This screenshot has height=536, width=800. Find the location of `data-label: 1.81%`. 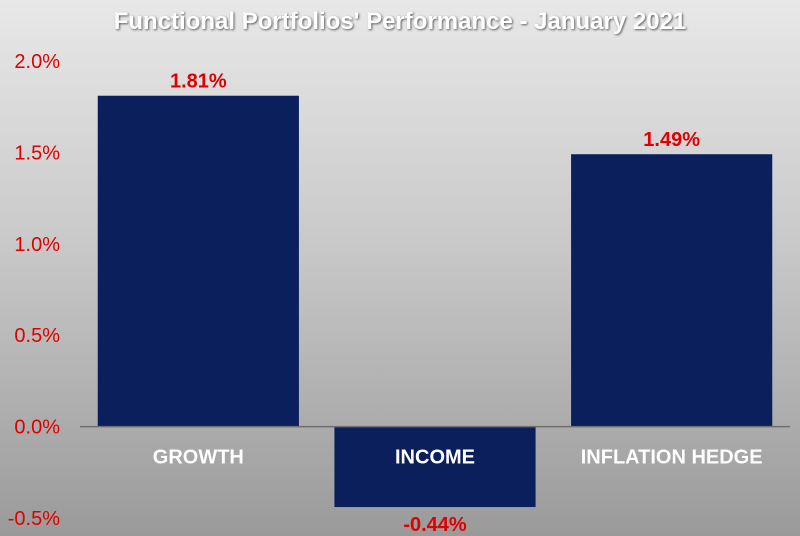

data-label: 1.81% is located at coordinates (198, 82).